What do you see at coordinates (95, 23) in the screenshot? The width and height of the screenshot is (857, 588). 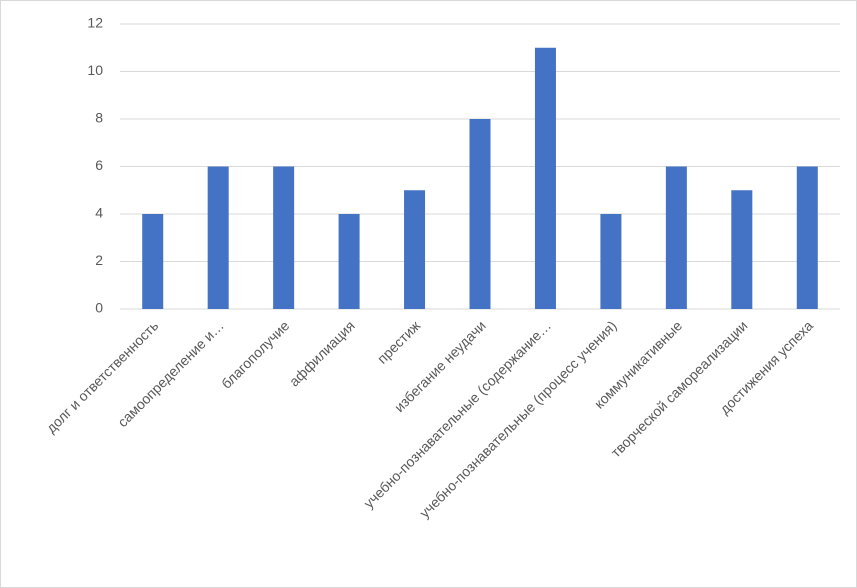 I see `y-tick-label: 12` at bounding box center [95, 23].